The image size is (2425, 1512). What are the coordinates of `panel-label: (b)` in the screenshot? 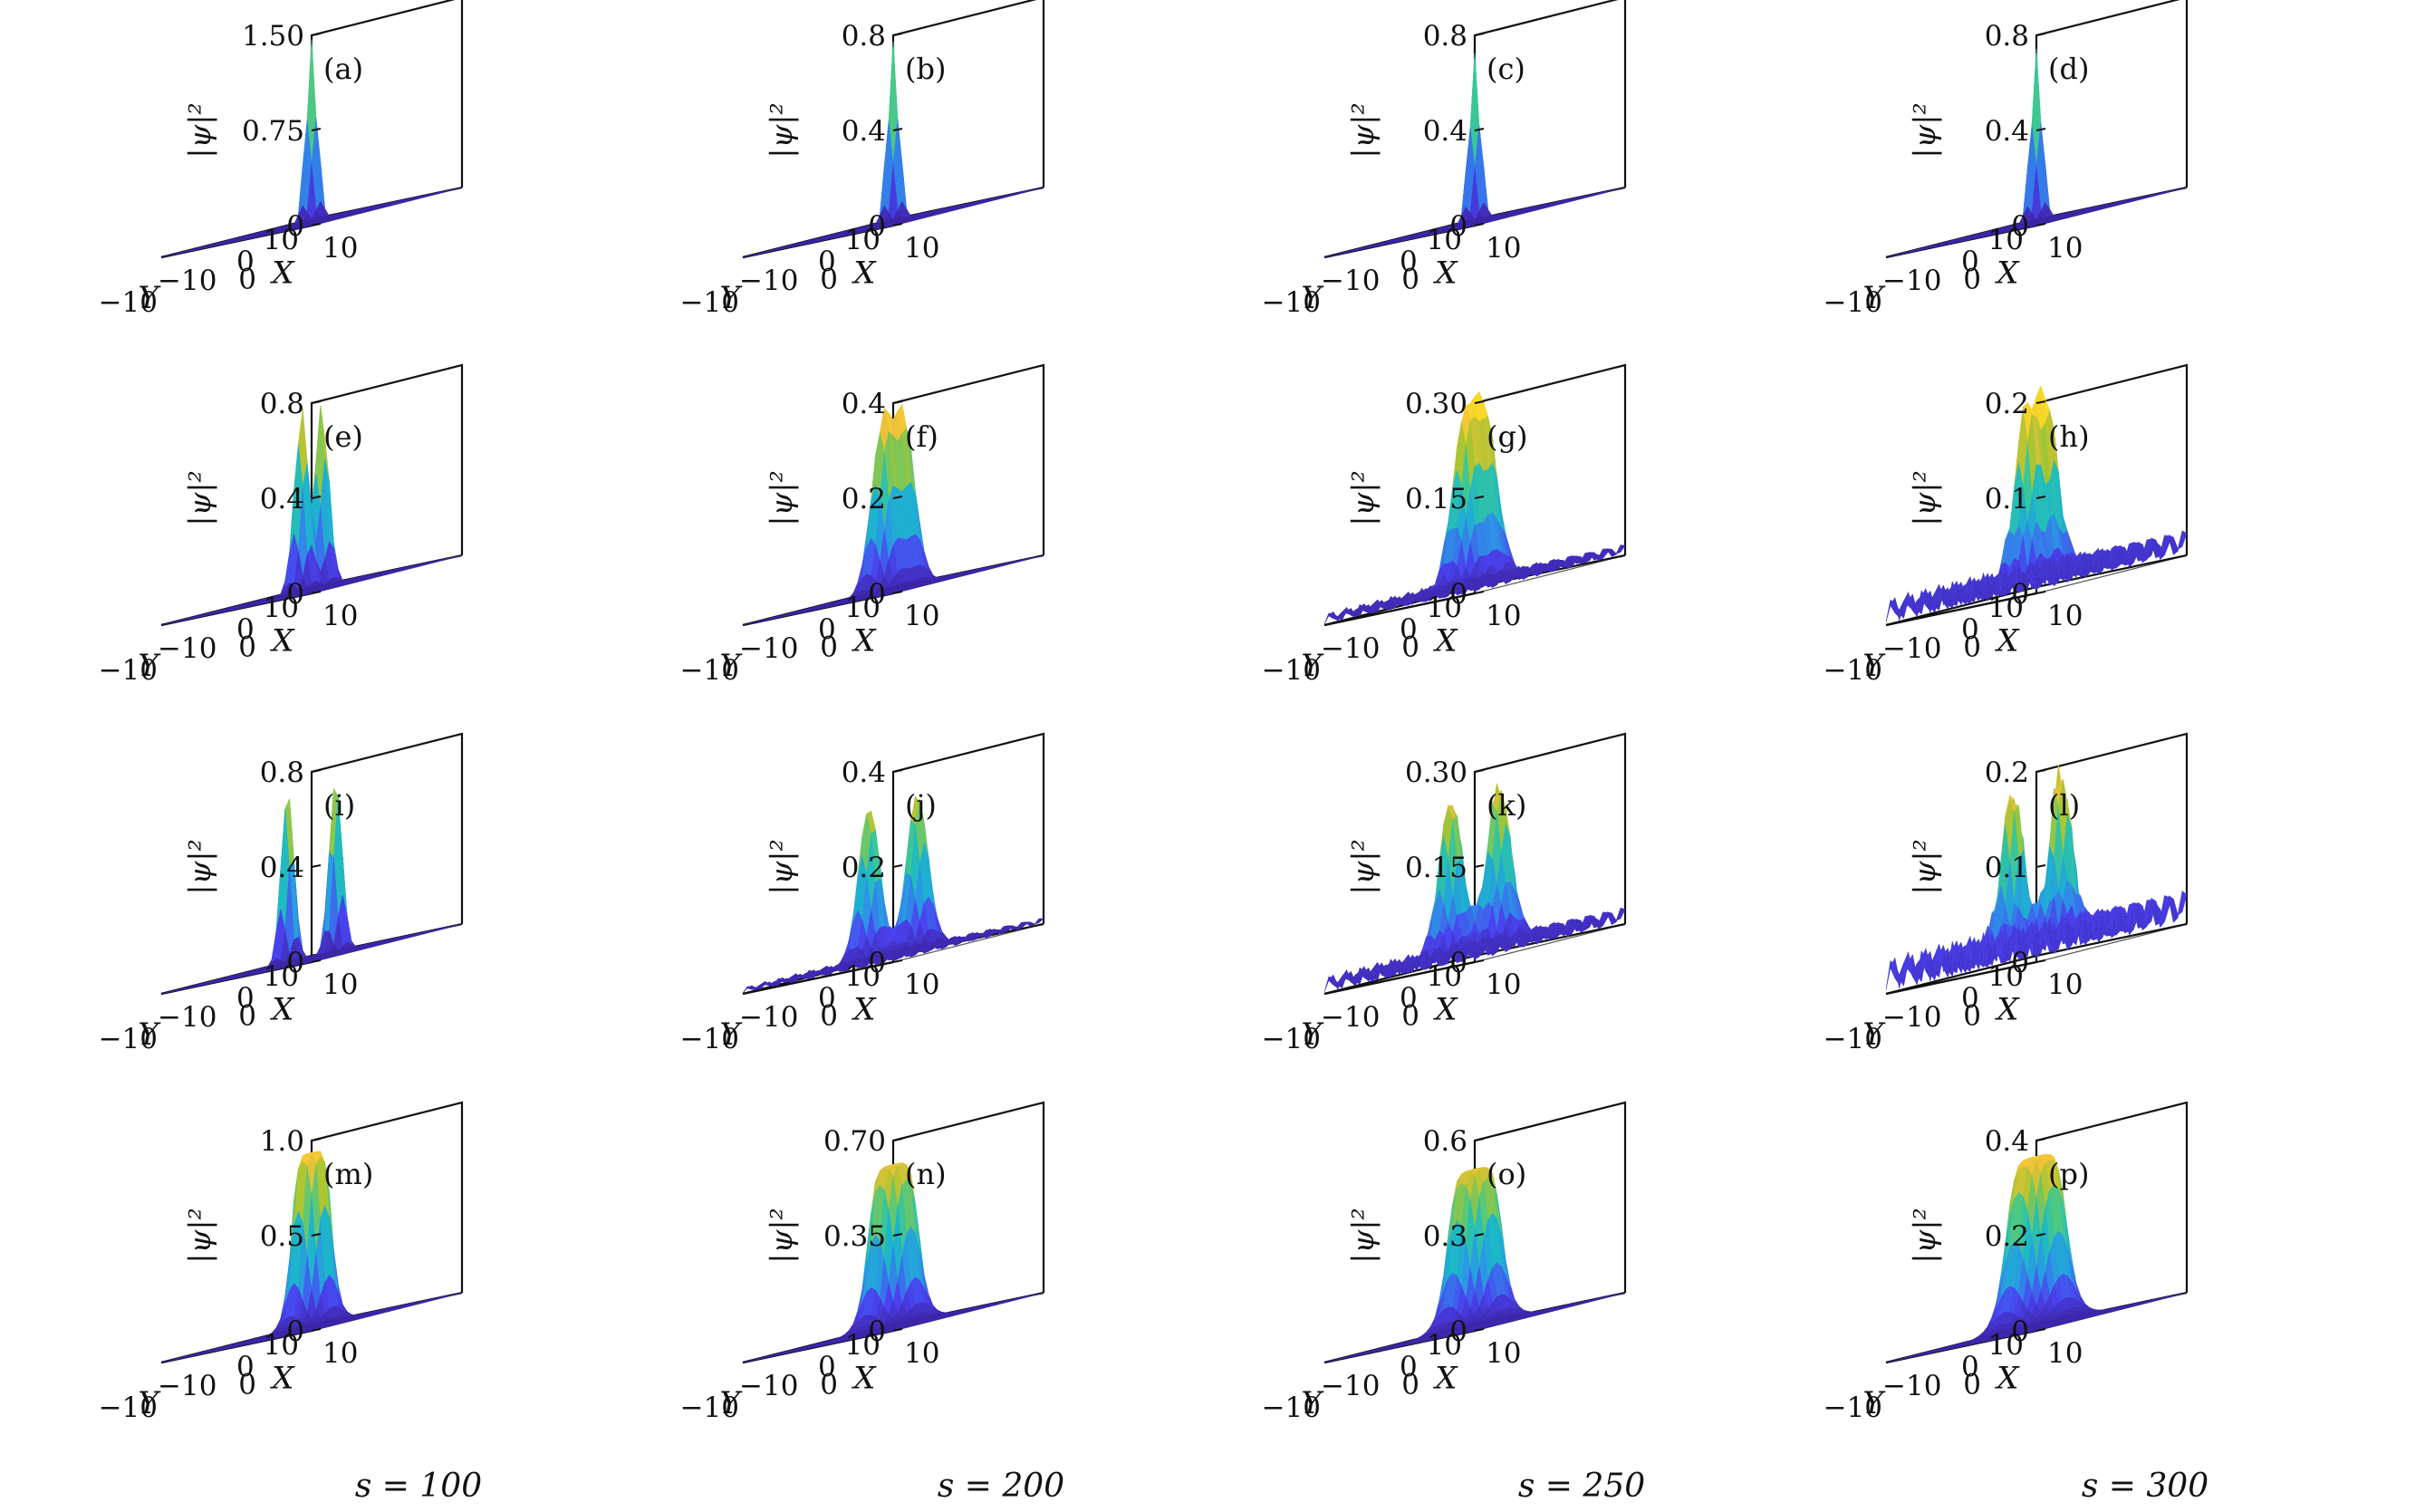 It's located at (925, 69).